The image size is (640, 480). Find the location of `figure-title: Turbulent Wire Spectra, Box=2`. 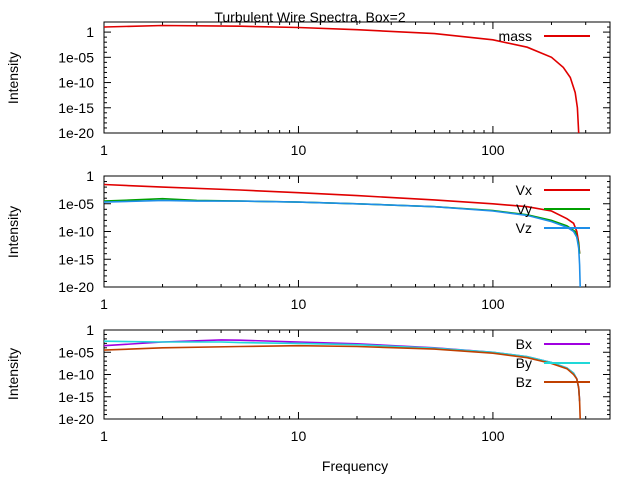

figure-title: Turbulent Wire Spectra, Box=2 is located at coordinates (310, 17).